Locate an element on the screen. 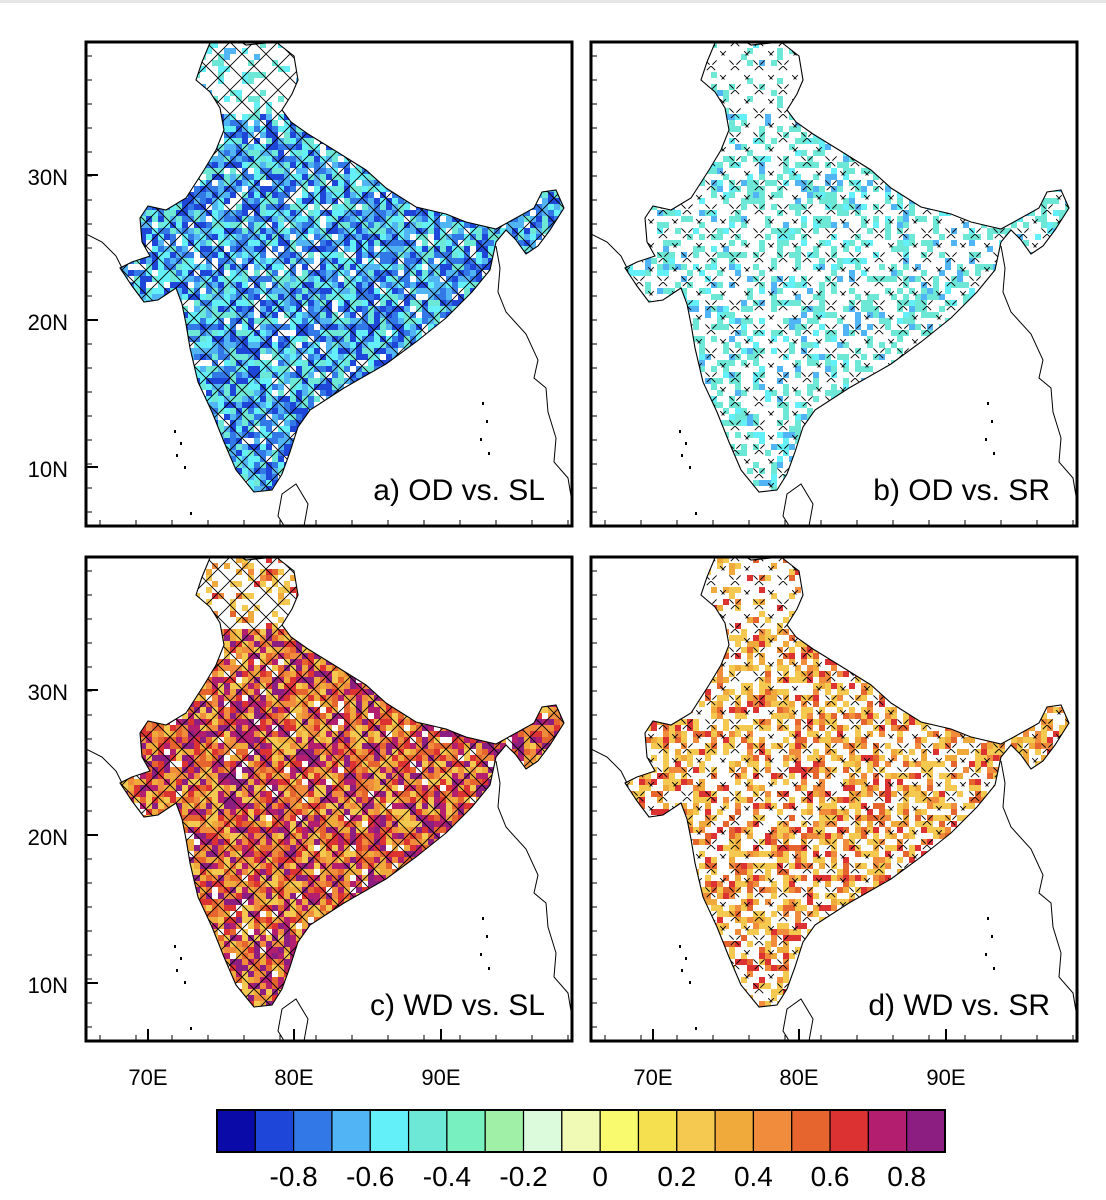 This screenshot has height=1200, width=1106. colorbar-tick-label: -0.8 is located at coordinates (294, 1176).